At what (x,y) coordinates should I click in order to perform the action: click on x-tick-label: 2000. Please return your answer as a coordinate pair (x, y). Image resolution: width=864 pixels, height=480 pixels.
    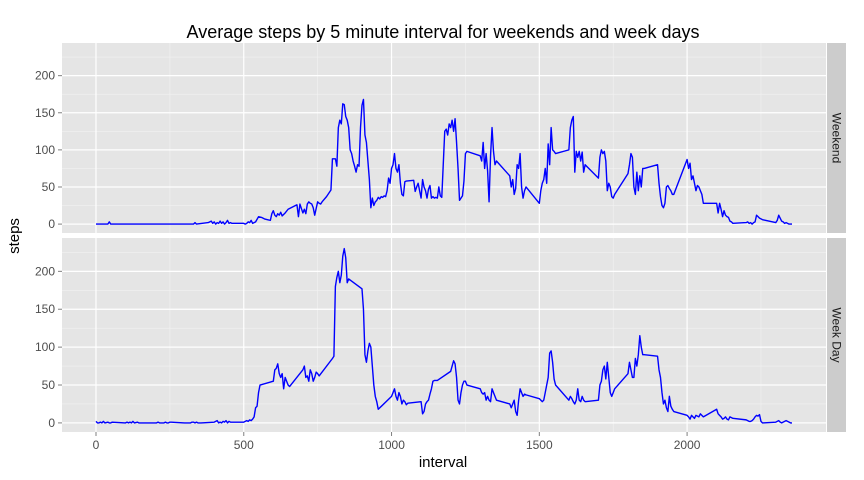
    Looking at the image, I should click on (687, 445).